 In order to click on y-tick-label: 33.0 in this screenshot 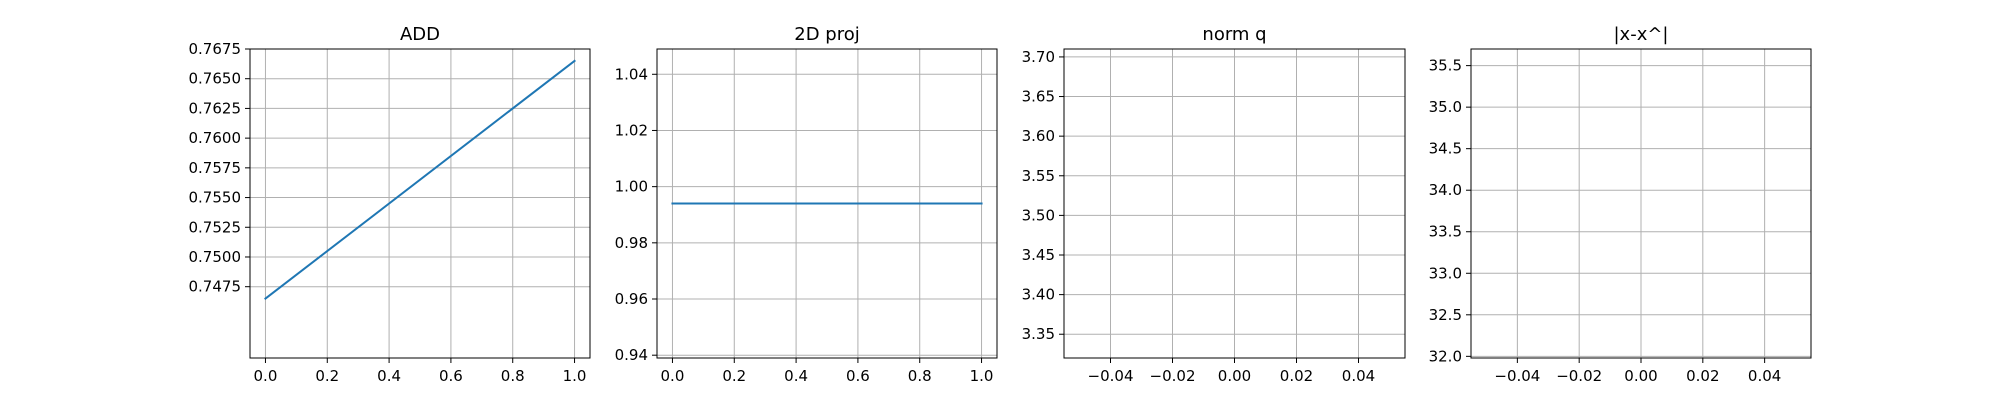, I will do `click(1445, 273)`.